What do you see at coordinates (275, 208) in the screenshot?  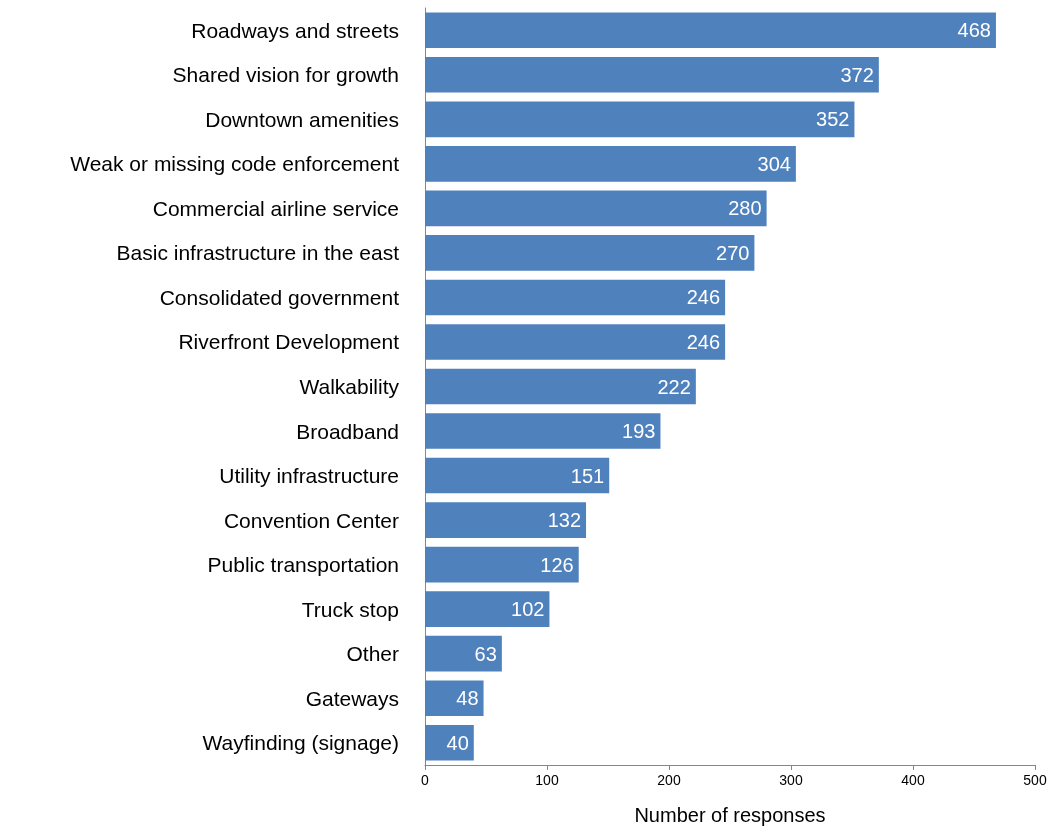 I see `y-tick-label: Commercial airline service` at bounding box center [275, 208].